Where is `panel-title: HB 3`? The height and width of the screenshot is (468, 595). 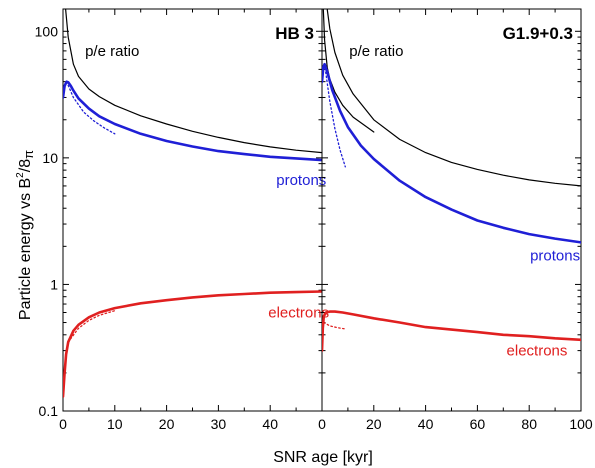
panel-title: HB 3 is located at coordinates (294, 33).